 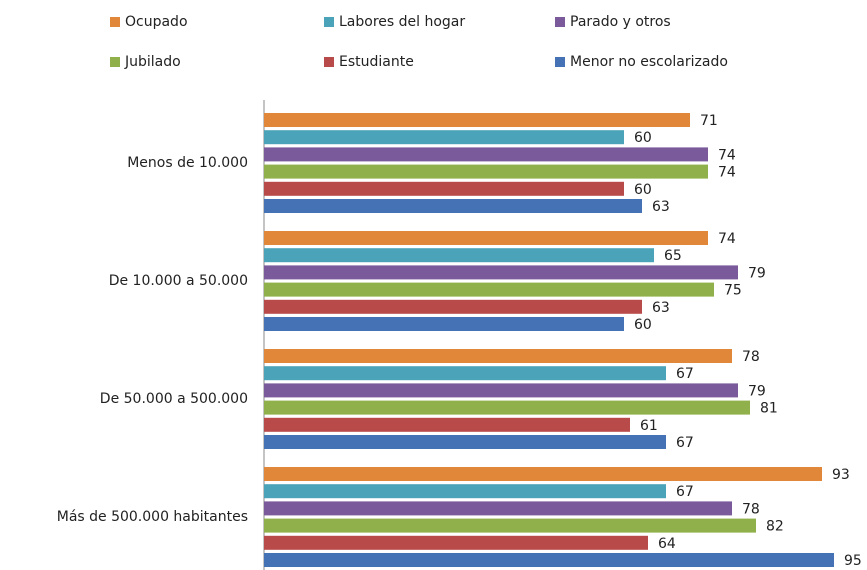 What do you see at coordinates (775, 527) in the screenshot?
I see `data-label: 82` at bounding box center [775, 527].